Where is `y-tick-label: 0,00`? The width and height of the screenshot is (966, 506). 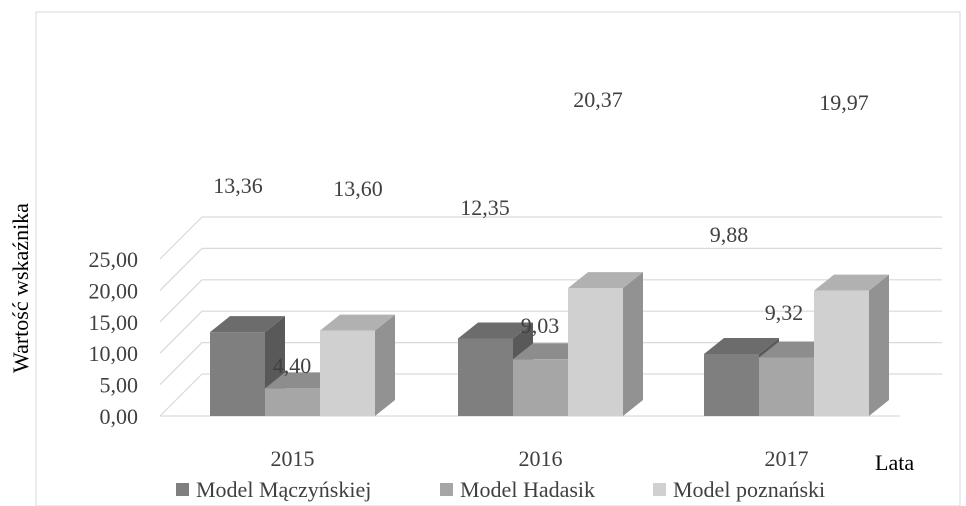
y-tick-label: 0,00 is located at coordinates (119, 416).